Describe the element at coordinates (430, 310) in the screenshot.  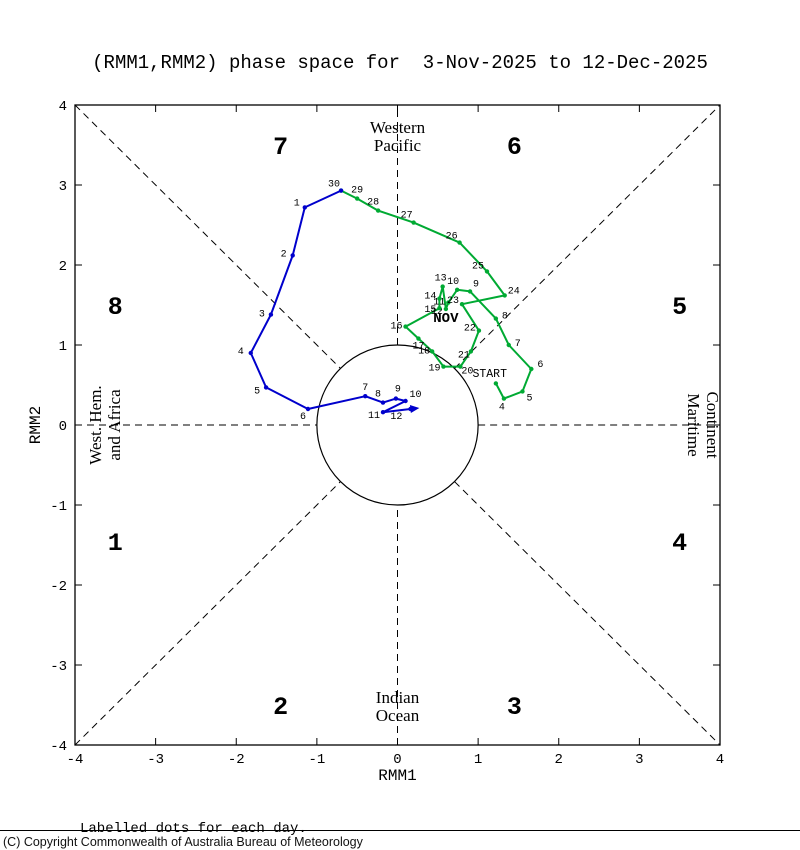
I see `day-label: 15` at that location.